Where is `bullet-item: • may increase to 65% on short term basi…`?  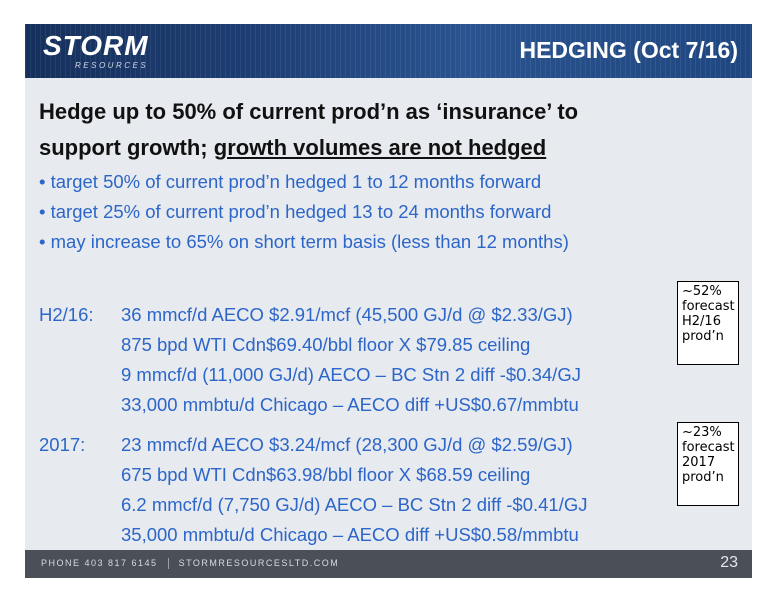 bullet-item: • may increase to 65% on short term basi… is located at coordinates (304, 241).